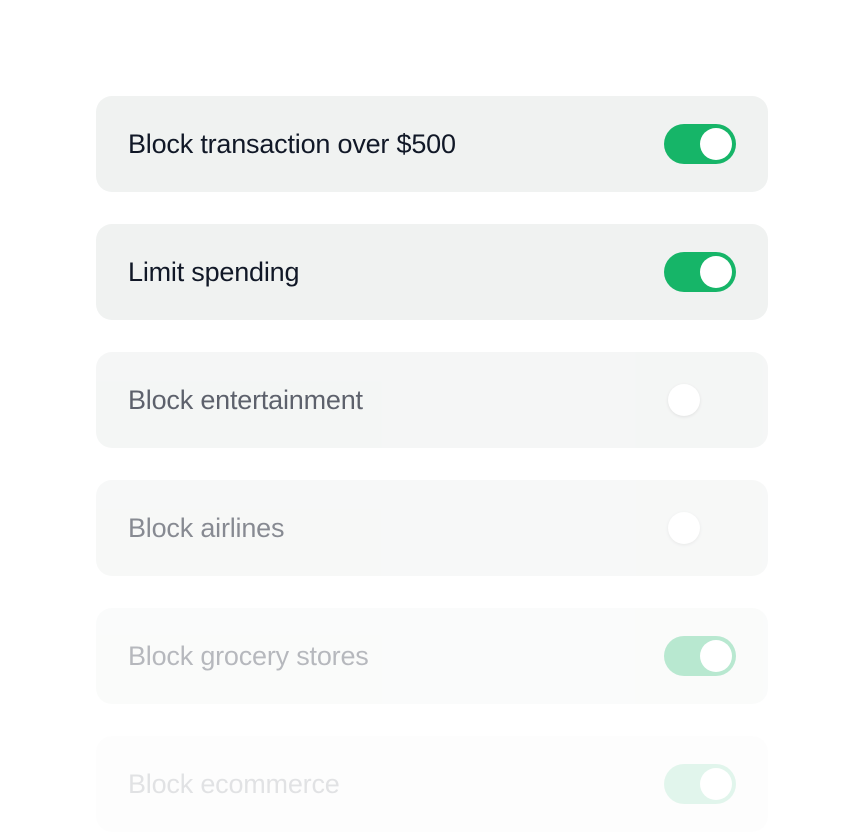 This screenshot has width=864, height=832. Describe the element at coordinates (432, 272) in the screenshot. I see `setting-row-limit-spending: Limit spending` at that location.